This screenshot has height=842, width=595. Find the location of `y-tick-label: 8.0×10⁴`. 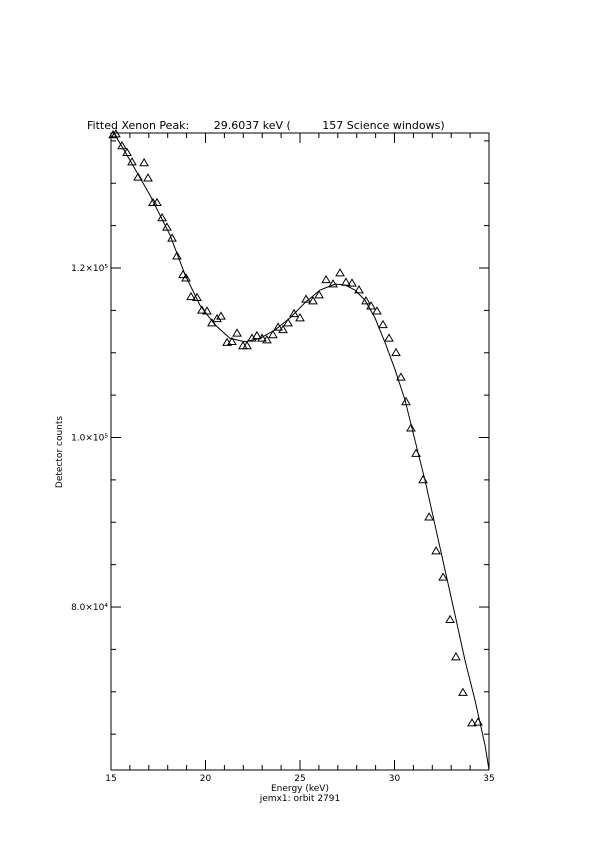

y-tick-label: 8.0×10⁴ is located at coordinates (89, 608).